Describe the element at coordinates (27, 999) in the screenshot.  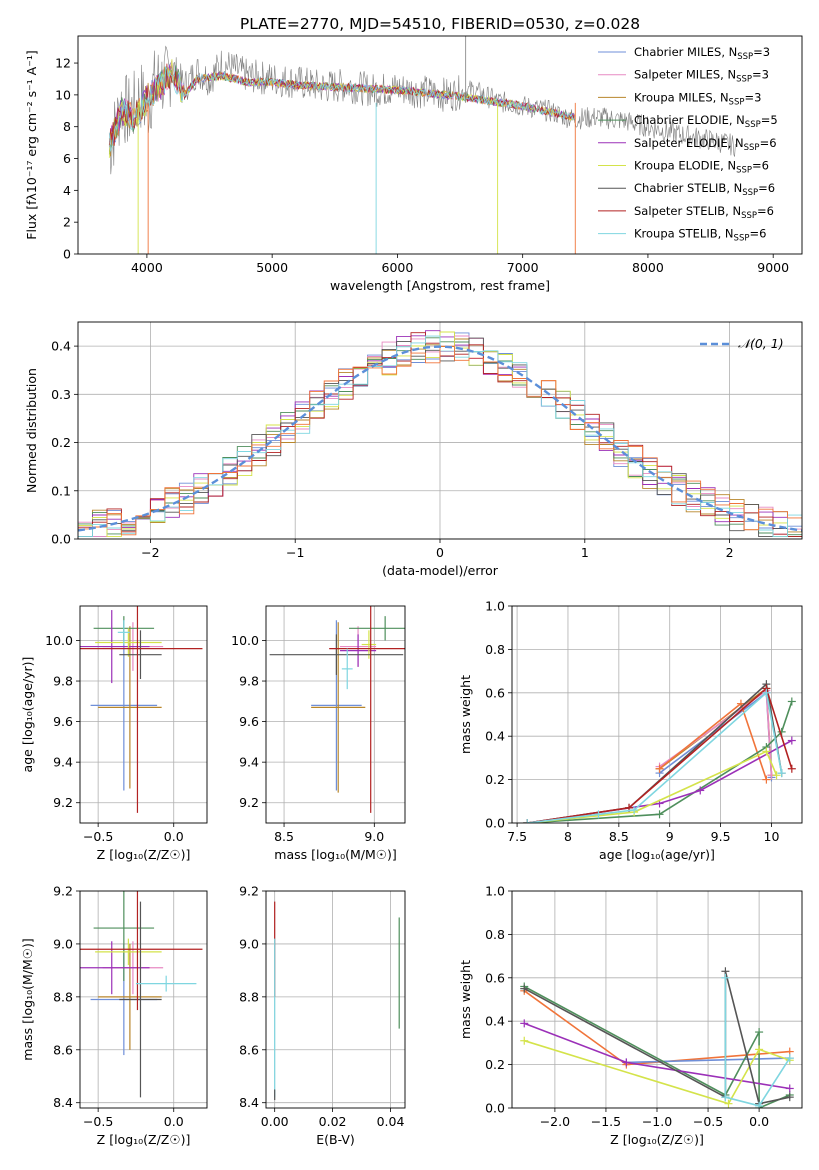
I see `y-axis-label: mass [log₁₀(M/M☉)]` at that location.